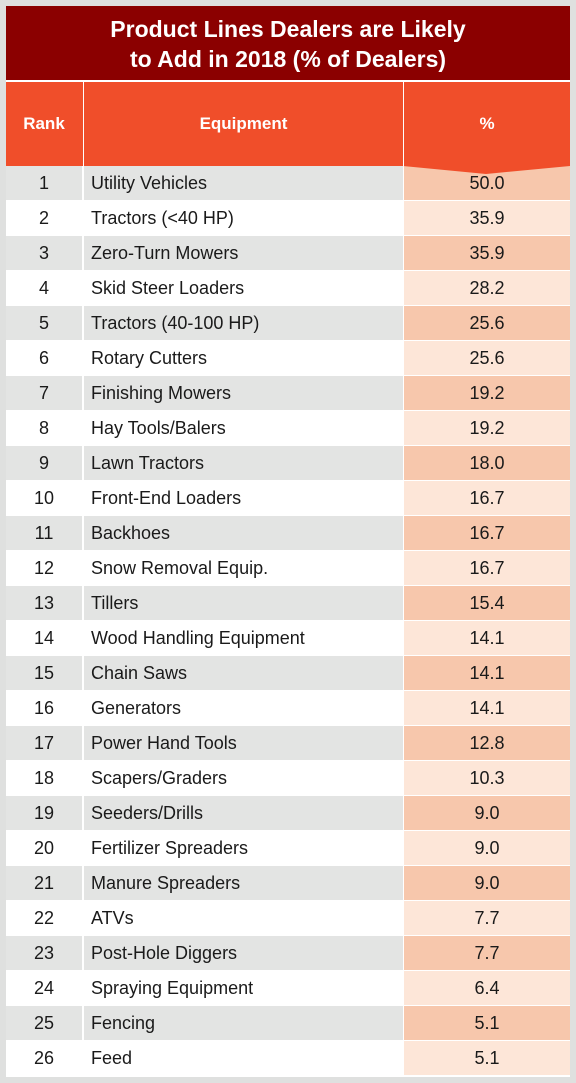 Image resolution: width=576 pixels, height=1083 pixels. Describe the element at coordinates (243, 123) in the screenshot. I see `header-equipment: Equipment` at that location.